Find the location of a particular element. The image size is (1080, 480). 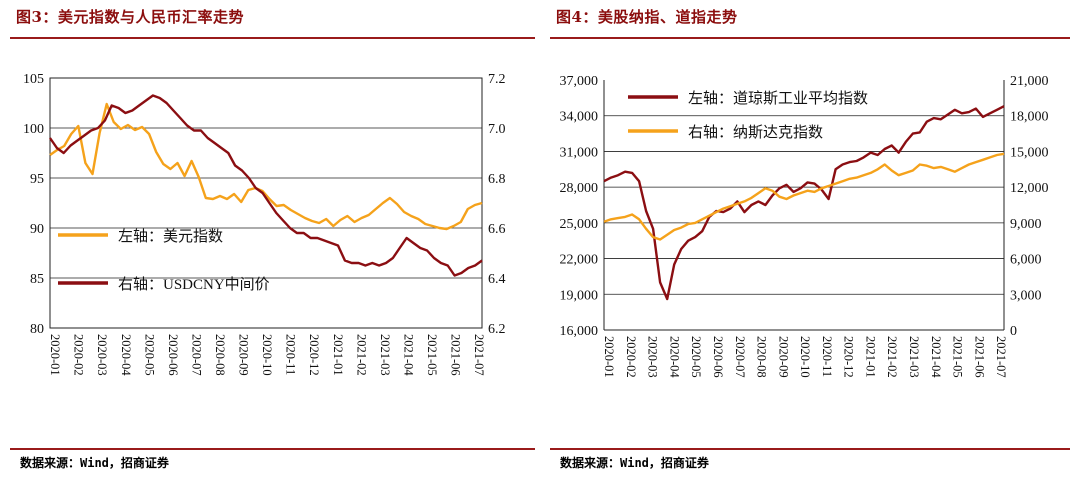

right-axis-tick-label: 7.0 is located at coordinates (497, 129).